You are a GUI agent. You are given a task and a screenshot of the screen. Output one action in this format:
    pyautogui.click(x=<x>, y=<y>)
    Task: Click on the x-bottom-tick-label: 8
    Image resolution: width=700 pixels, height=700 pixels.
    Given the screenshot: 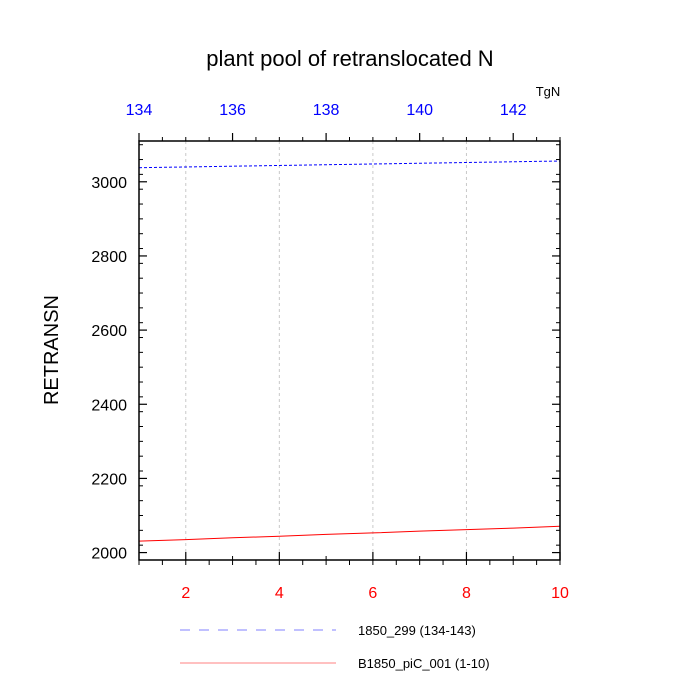 What is the action you would take?
    pyautogui.click(x=466, y=593)
    